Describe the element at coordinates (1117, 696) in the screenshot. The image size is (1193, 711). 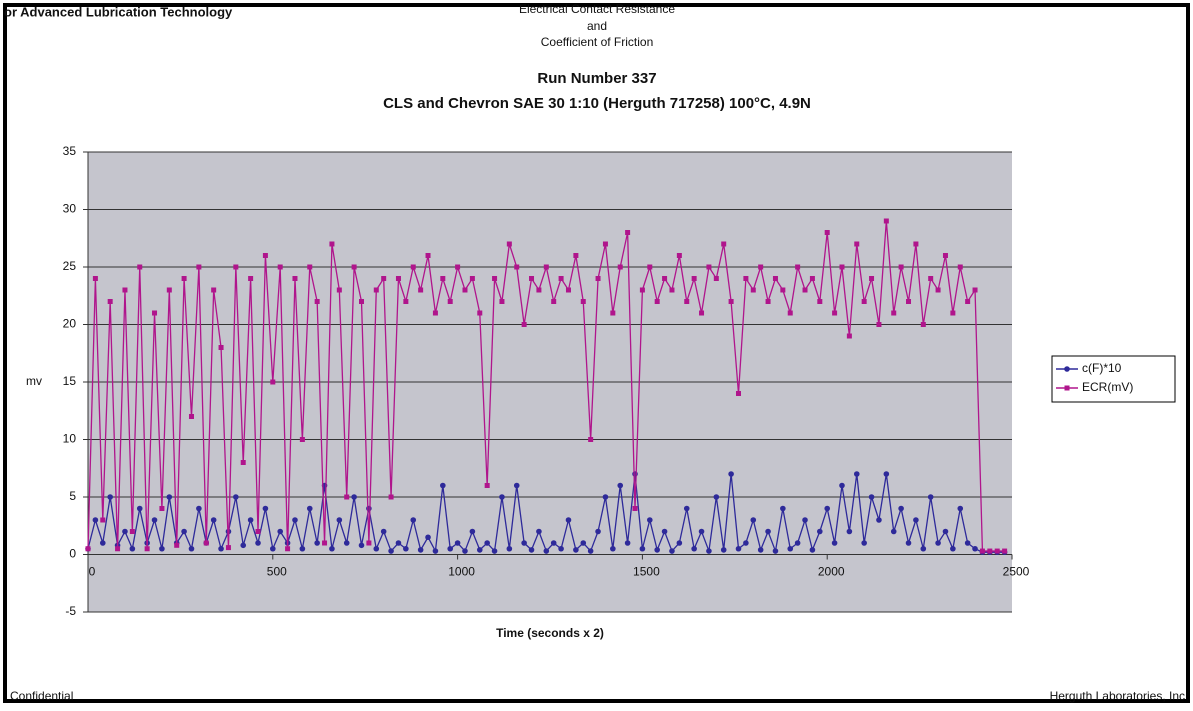
I see `footer-right: Herguth Laboratories, Inc` at that location.